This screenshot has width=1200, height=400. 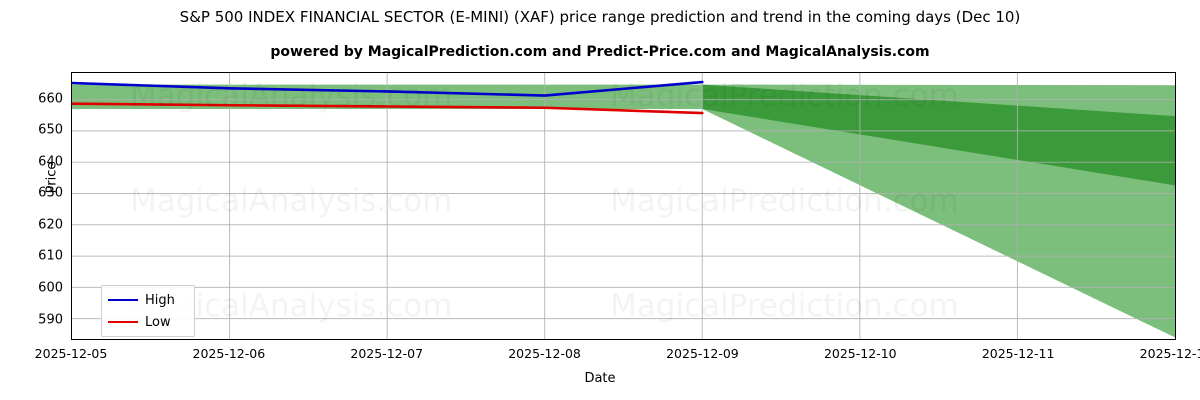 What do you see at coordinates (860, 353) in the screenshot?
I see `x-tick-label: 2025-12-10` at bounding box center [860, 353].